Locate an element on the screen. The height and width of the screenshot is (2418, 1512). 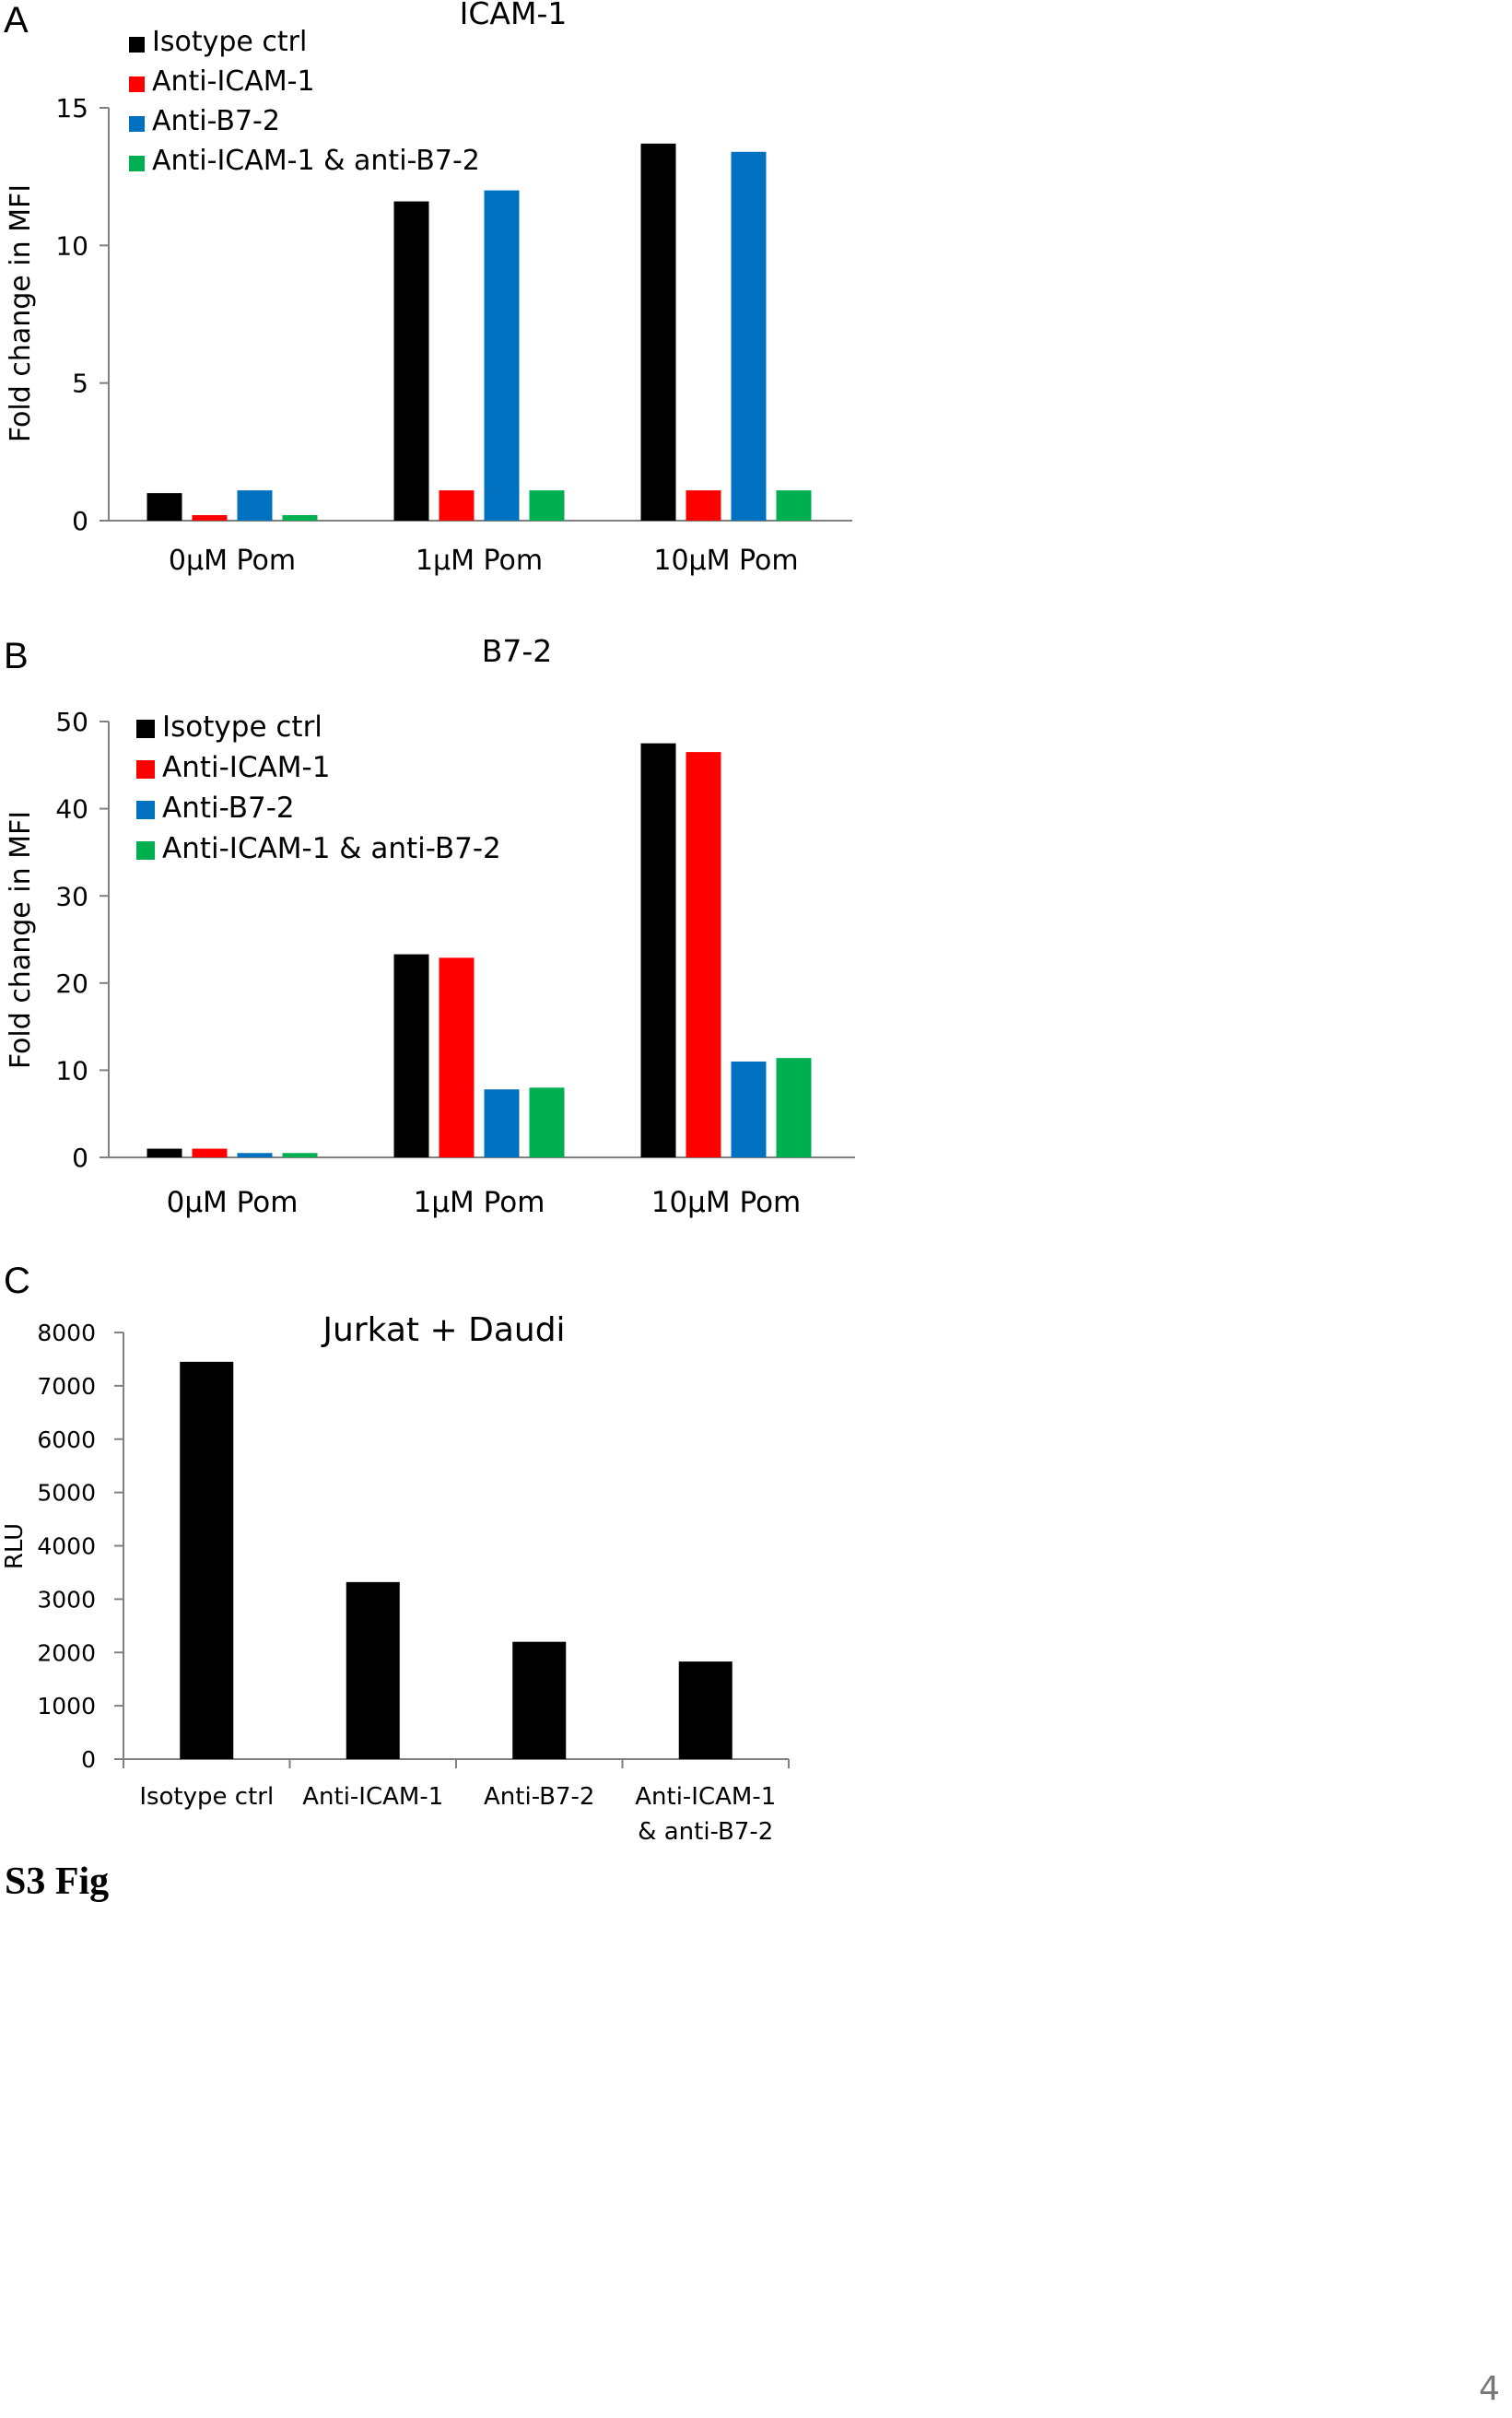
y-tick-label: 50 is located at coordinates (71, 722).